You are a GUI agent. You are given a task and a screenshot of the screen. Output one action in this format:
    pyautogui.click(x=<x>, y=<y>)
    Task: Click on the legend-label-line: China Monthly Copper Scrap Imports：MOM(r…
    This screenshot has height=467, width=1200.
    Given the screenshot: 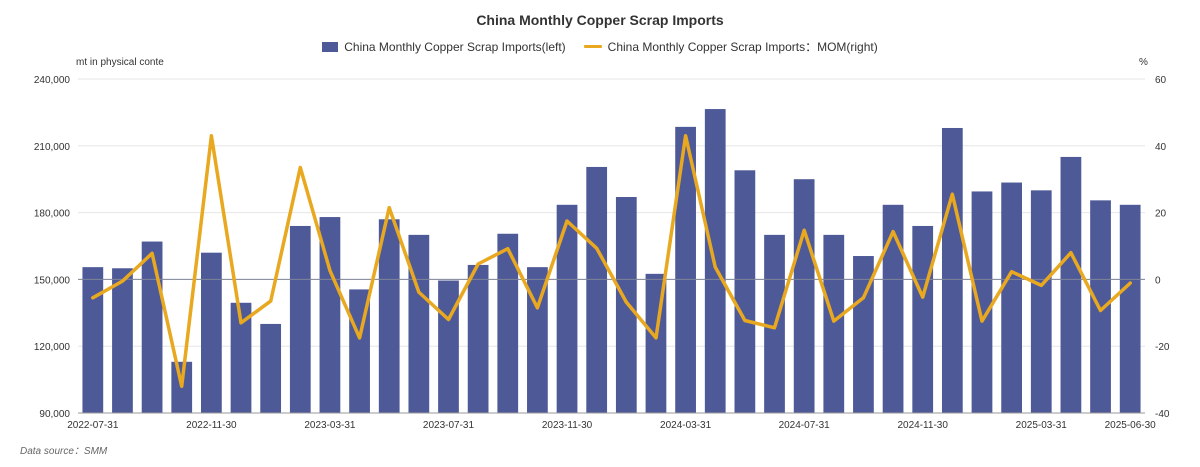 What is the action you would take?
    pyautogui.click(x=742, y=47)
    